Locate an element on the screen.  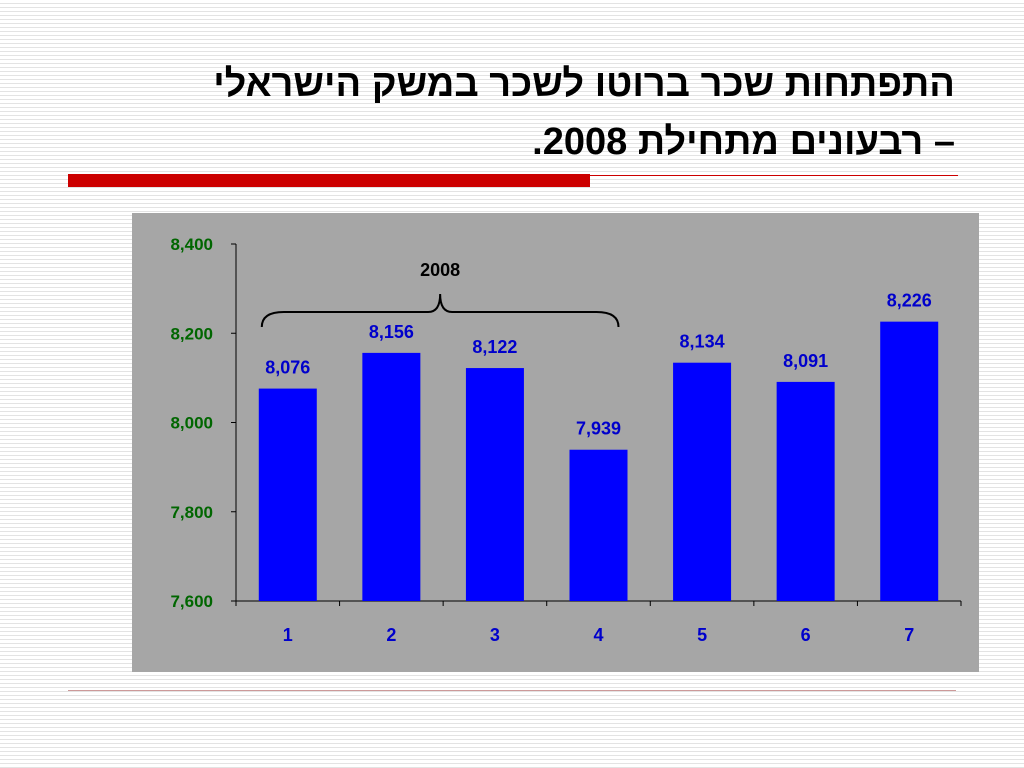
footer-rule is located at coordinates (512, 690).